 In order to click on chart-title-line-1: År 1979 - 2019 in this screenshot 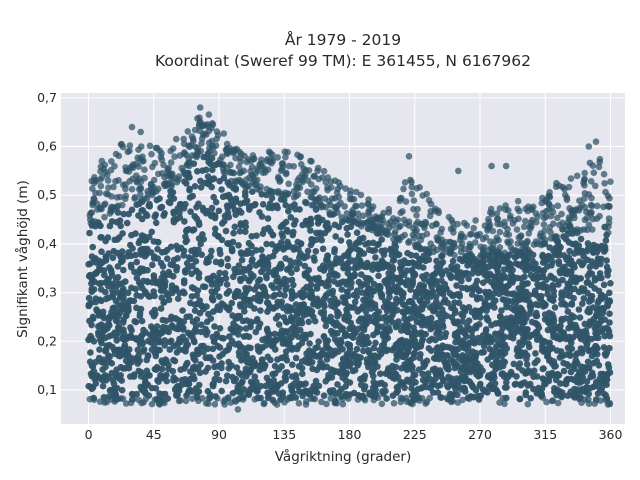, I will do `click(343, 39)`.